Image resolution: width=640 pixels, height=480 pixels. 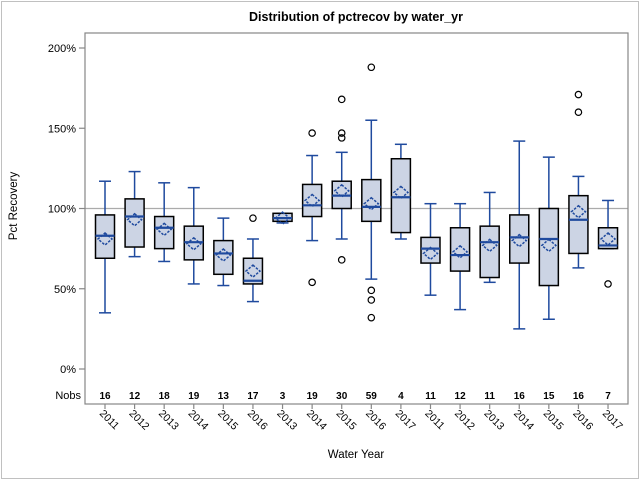 I want to click on y-tick-label: 0%, so click(x=68, y=370).